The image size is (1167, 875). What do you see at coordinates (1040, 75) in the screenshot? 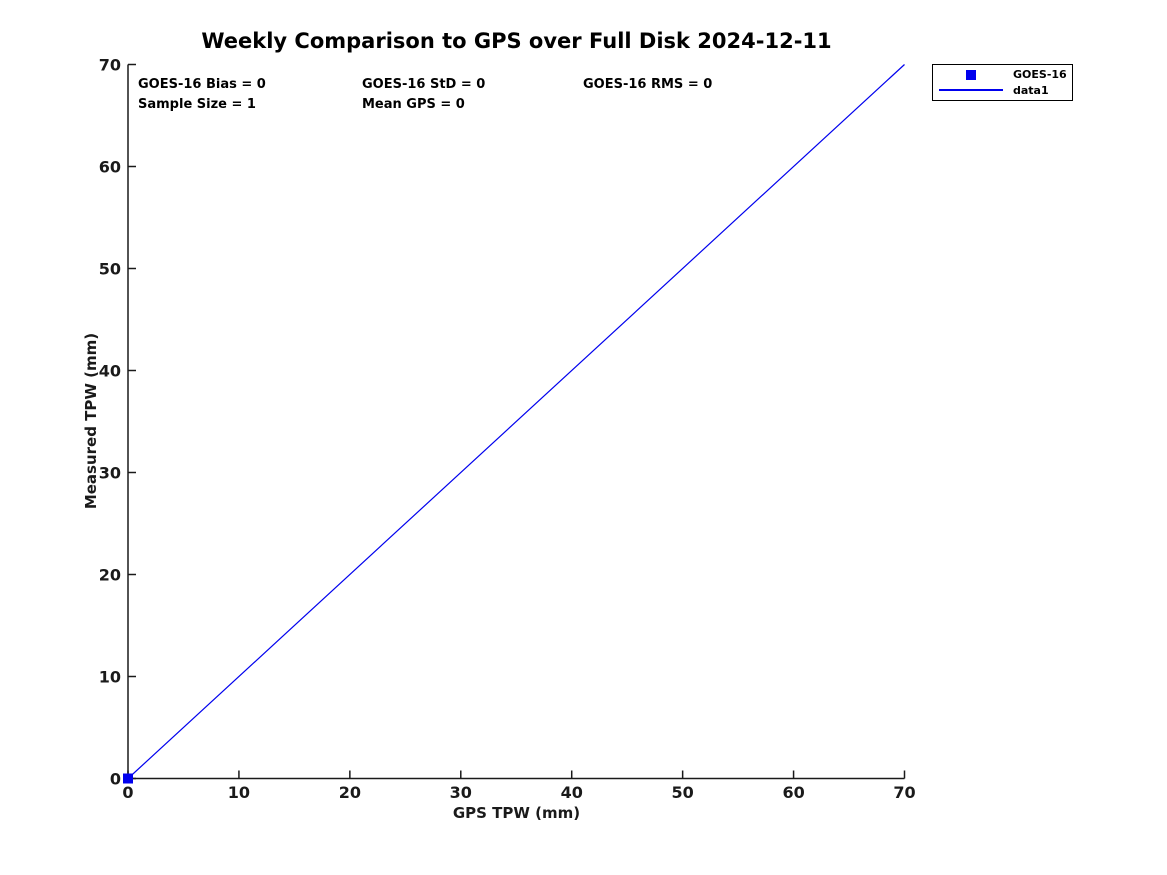
I see `legend-label-goes16: GOES-16` at bounding box center [1040, 75].